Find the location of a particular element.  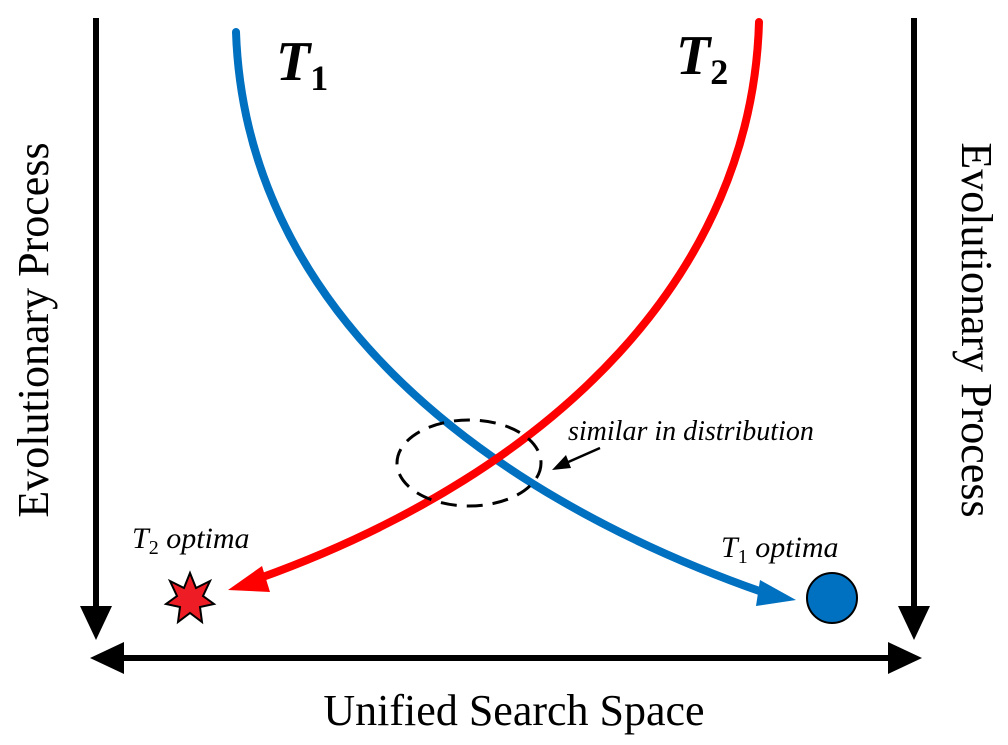

similarity-region-ellipse is located at coordinates (469, 463).